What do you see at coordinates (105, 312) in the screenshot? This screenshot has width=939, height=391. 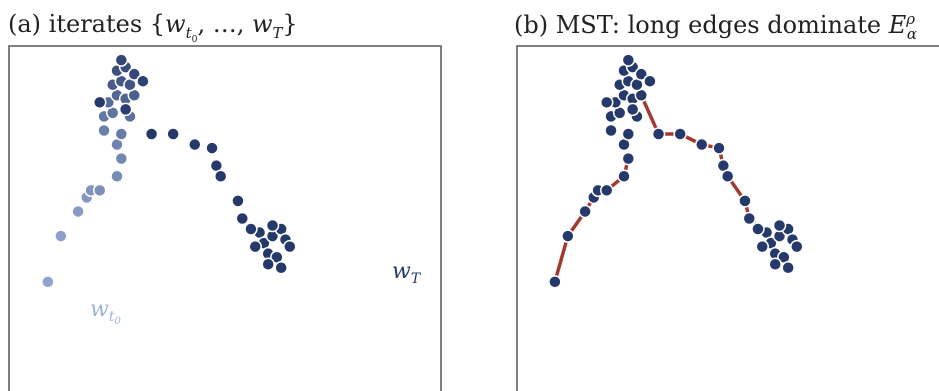 I see `start-iterate-label: wt0` at bounding box center [105, 312].